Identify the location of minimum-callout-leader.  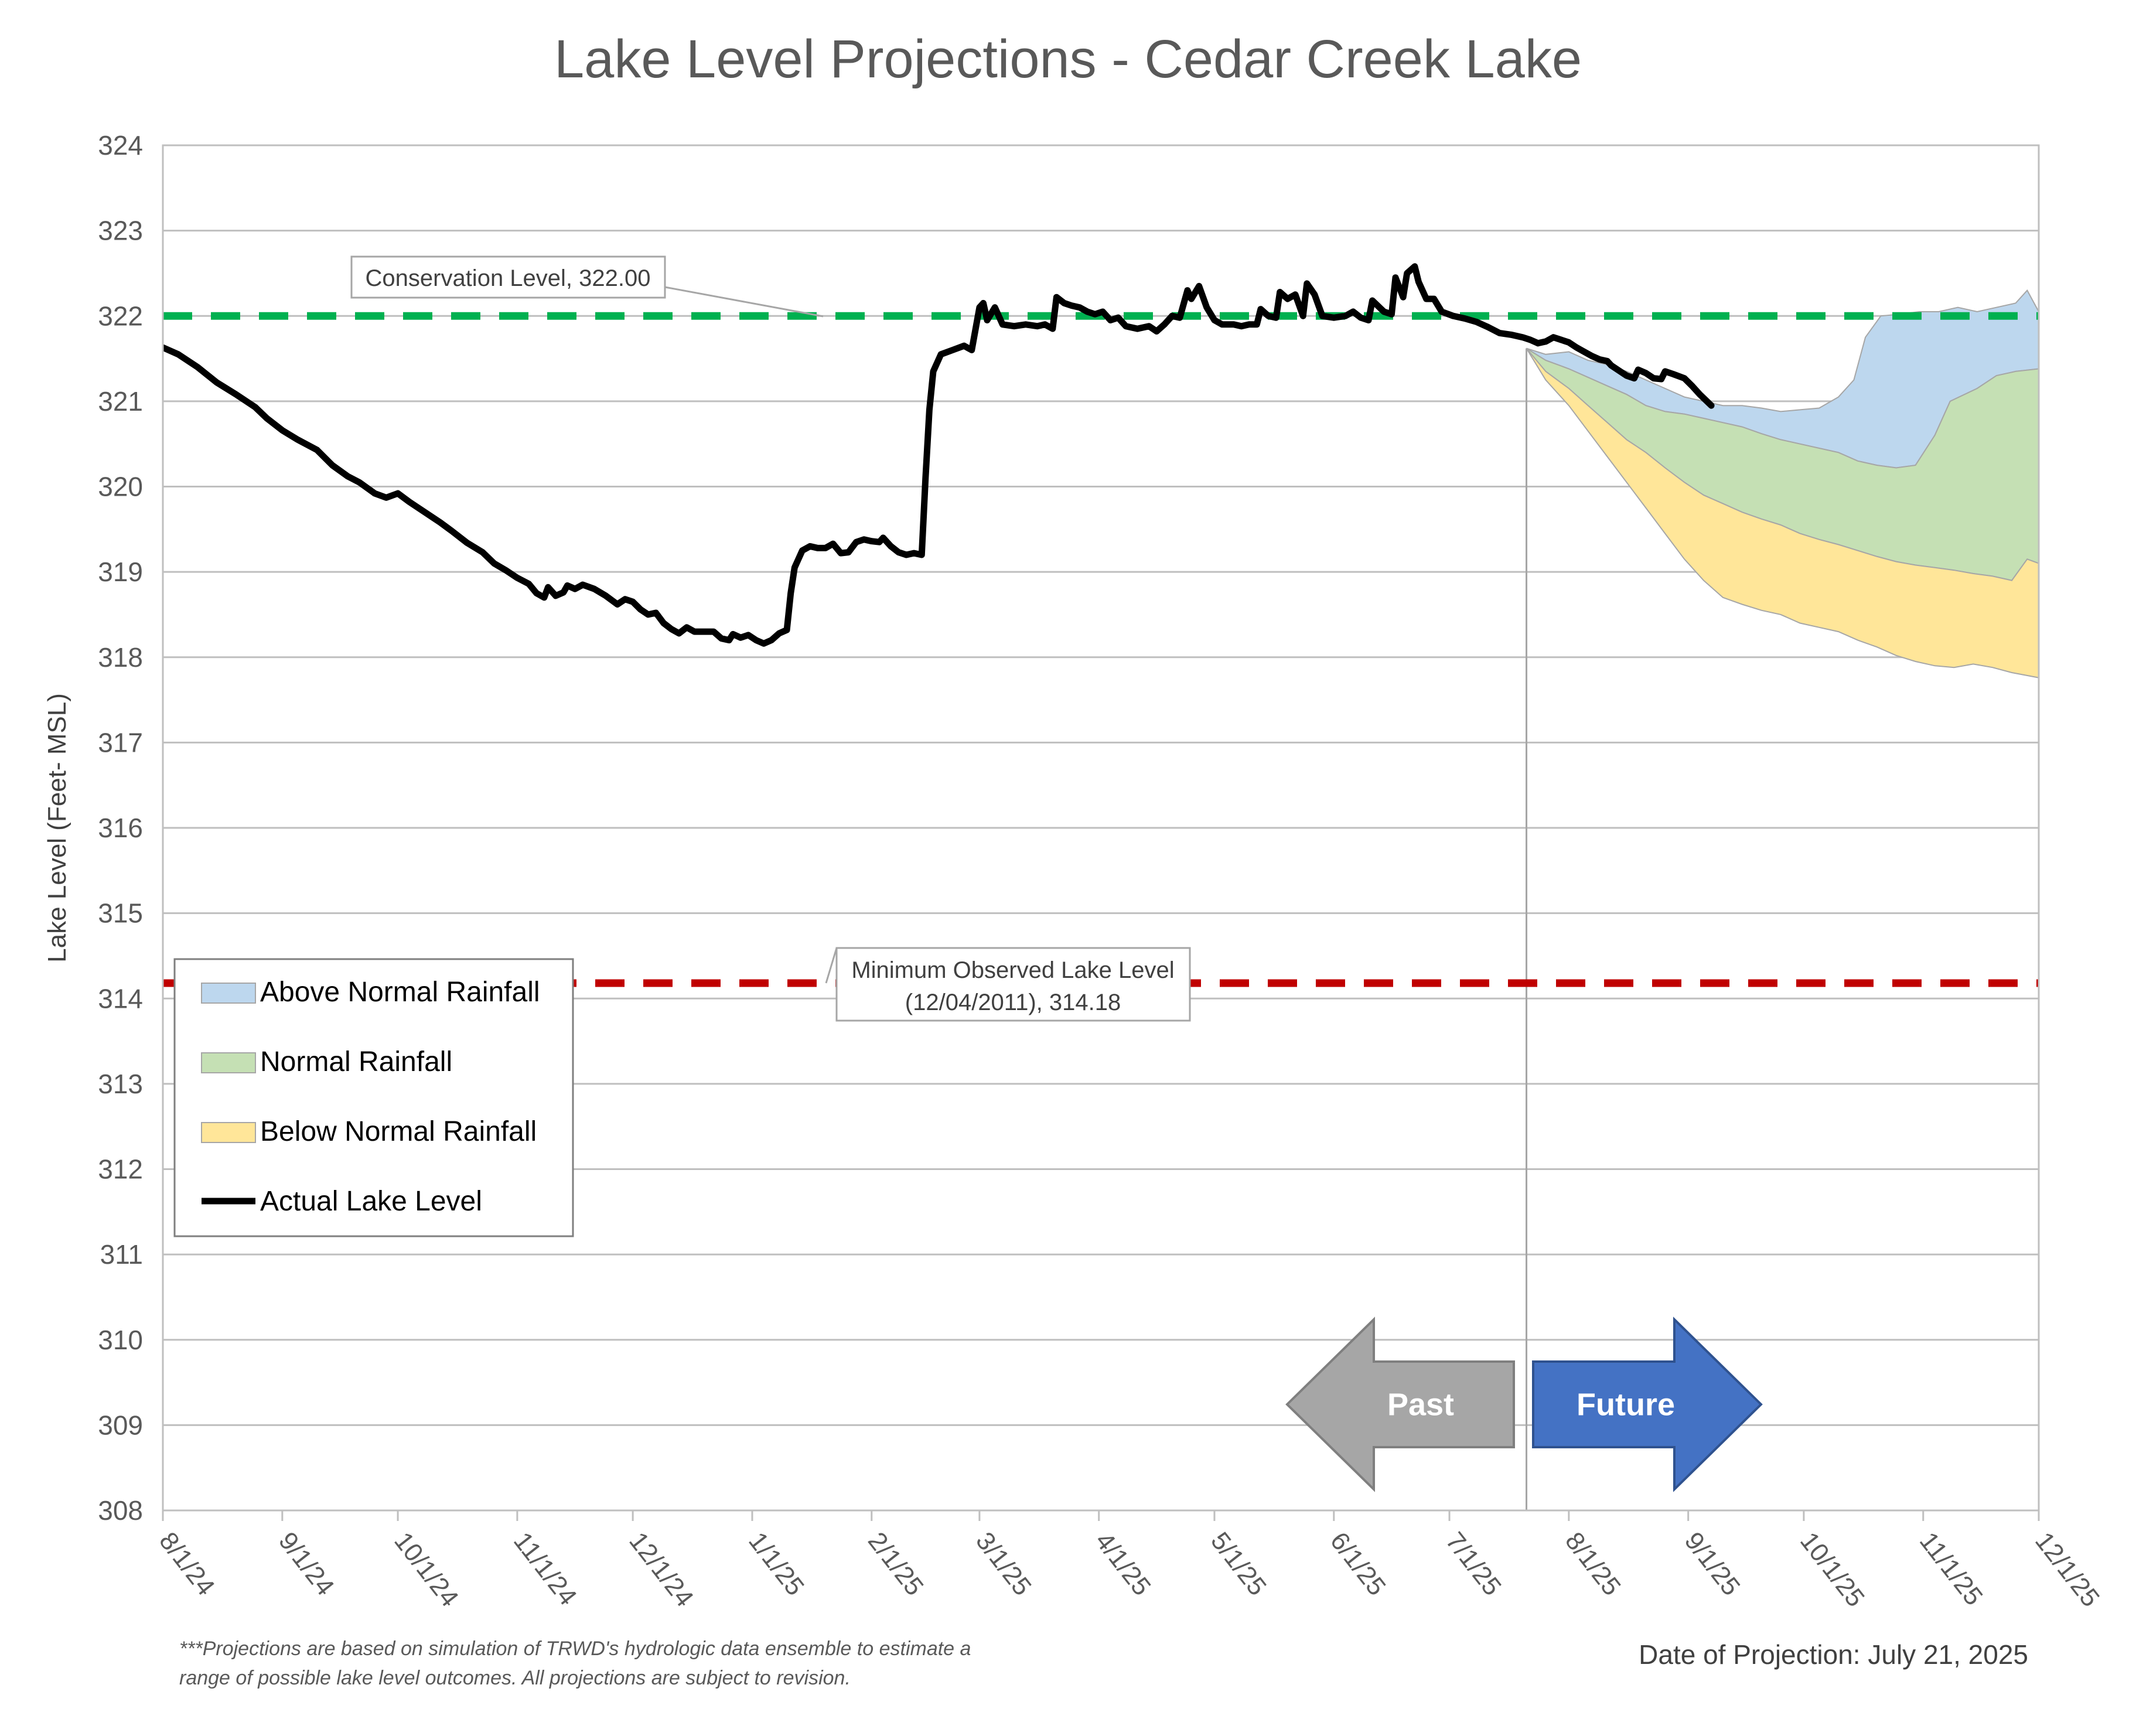
(832, 965).